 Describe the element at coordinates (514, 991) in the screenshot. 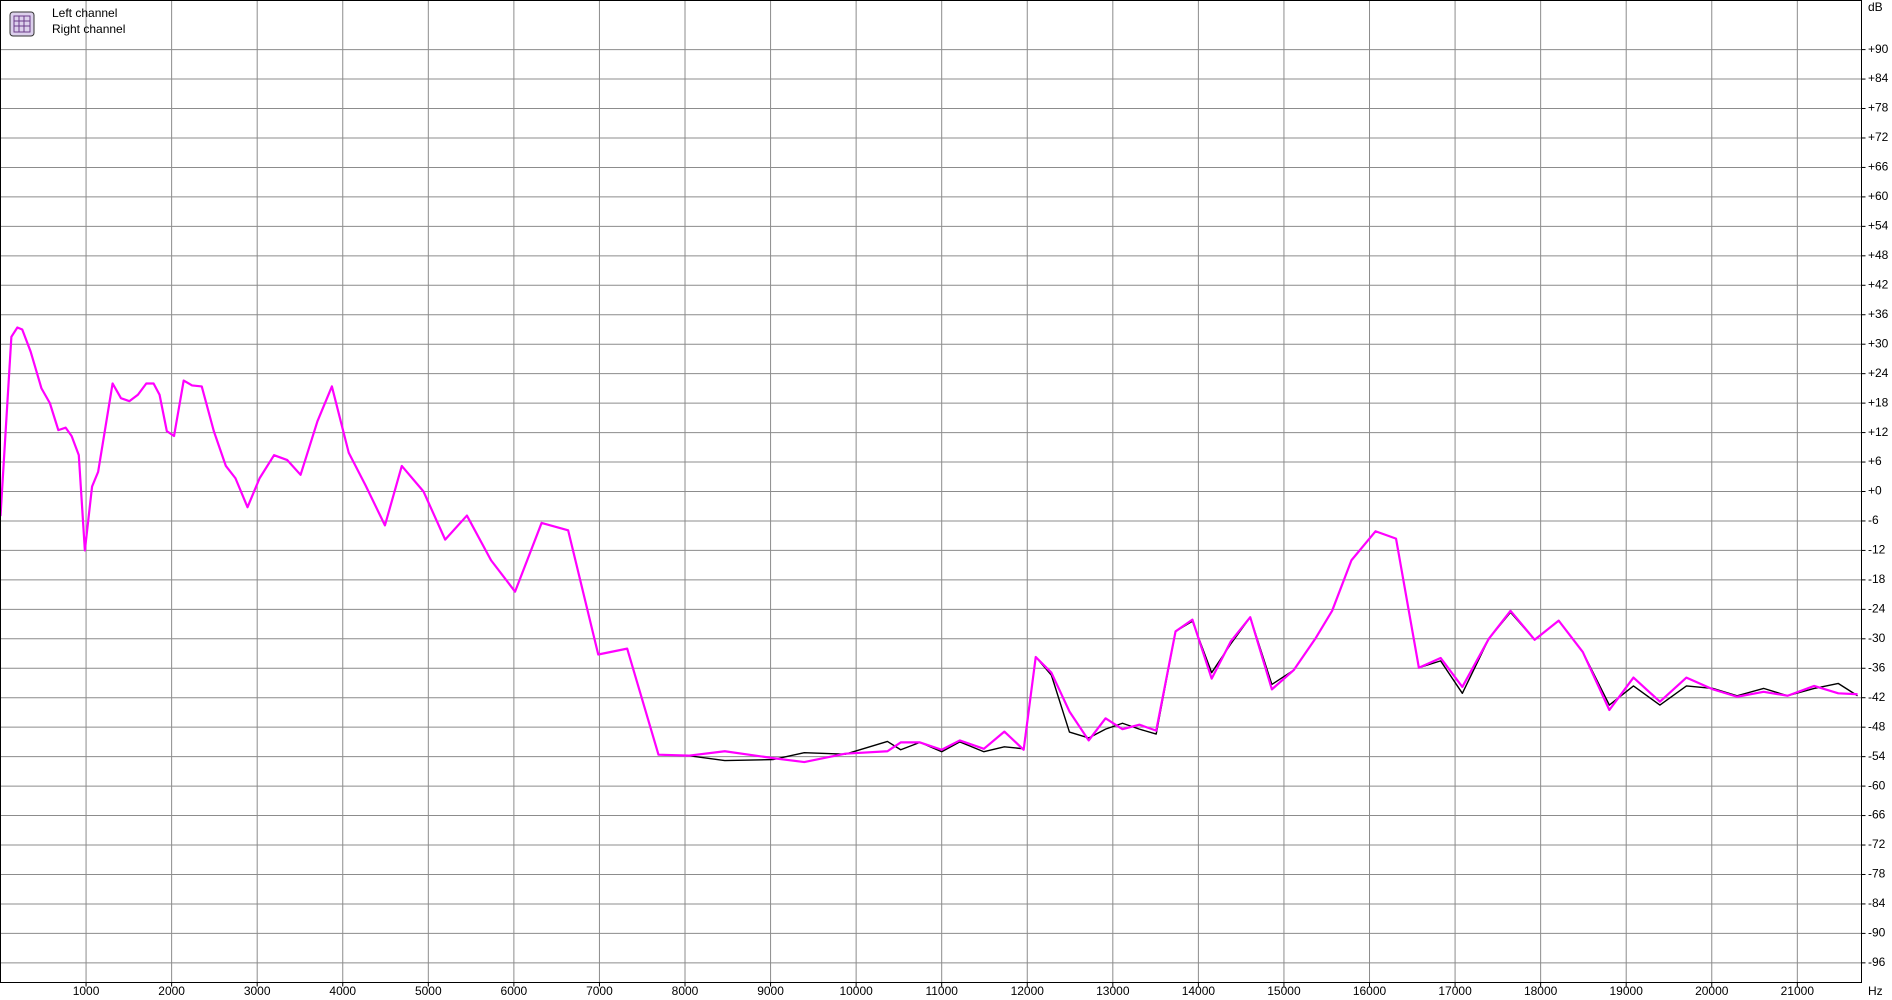

I see `x-tick-label: 6000` at that location.